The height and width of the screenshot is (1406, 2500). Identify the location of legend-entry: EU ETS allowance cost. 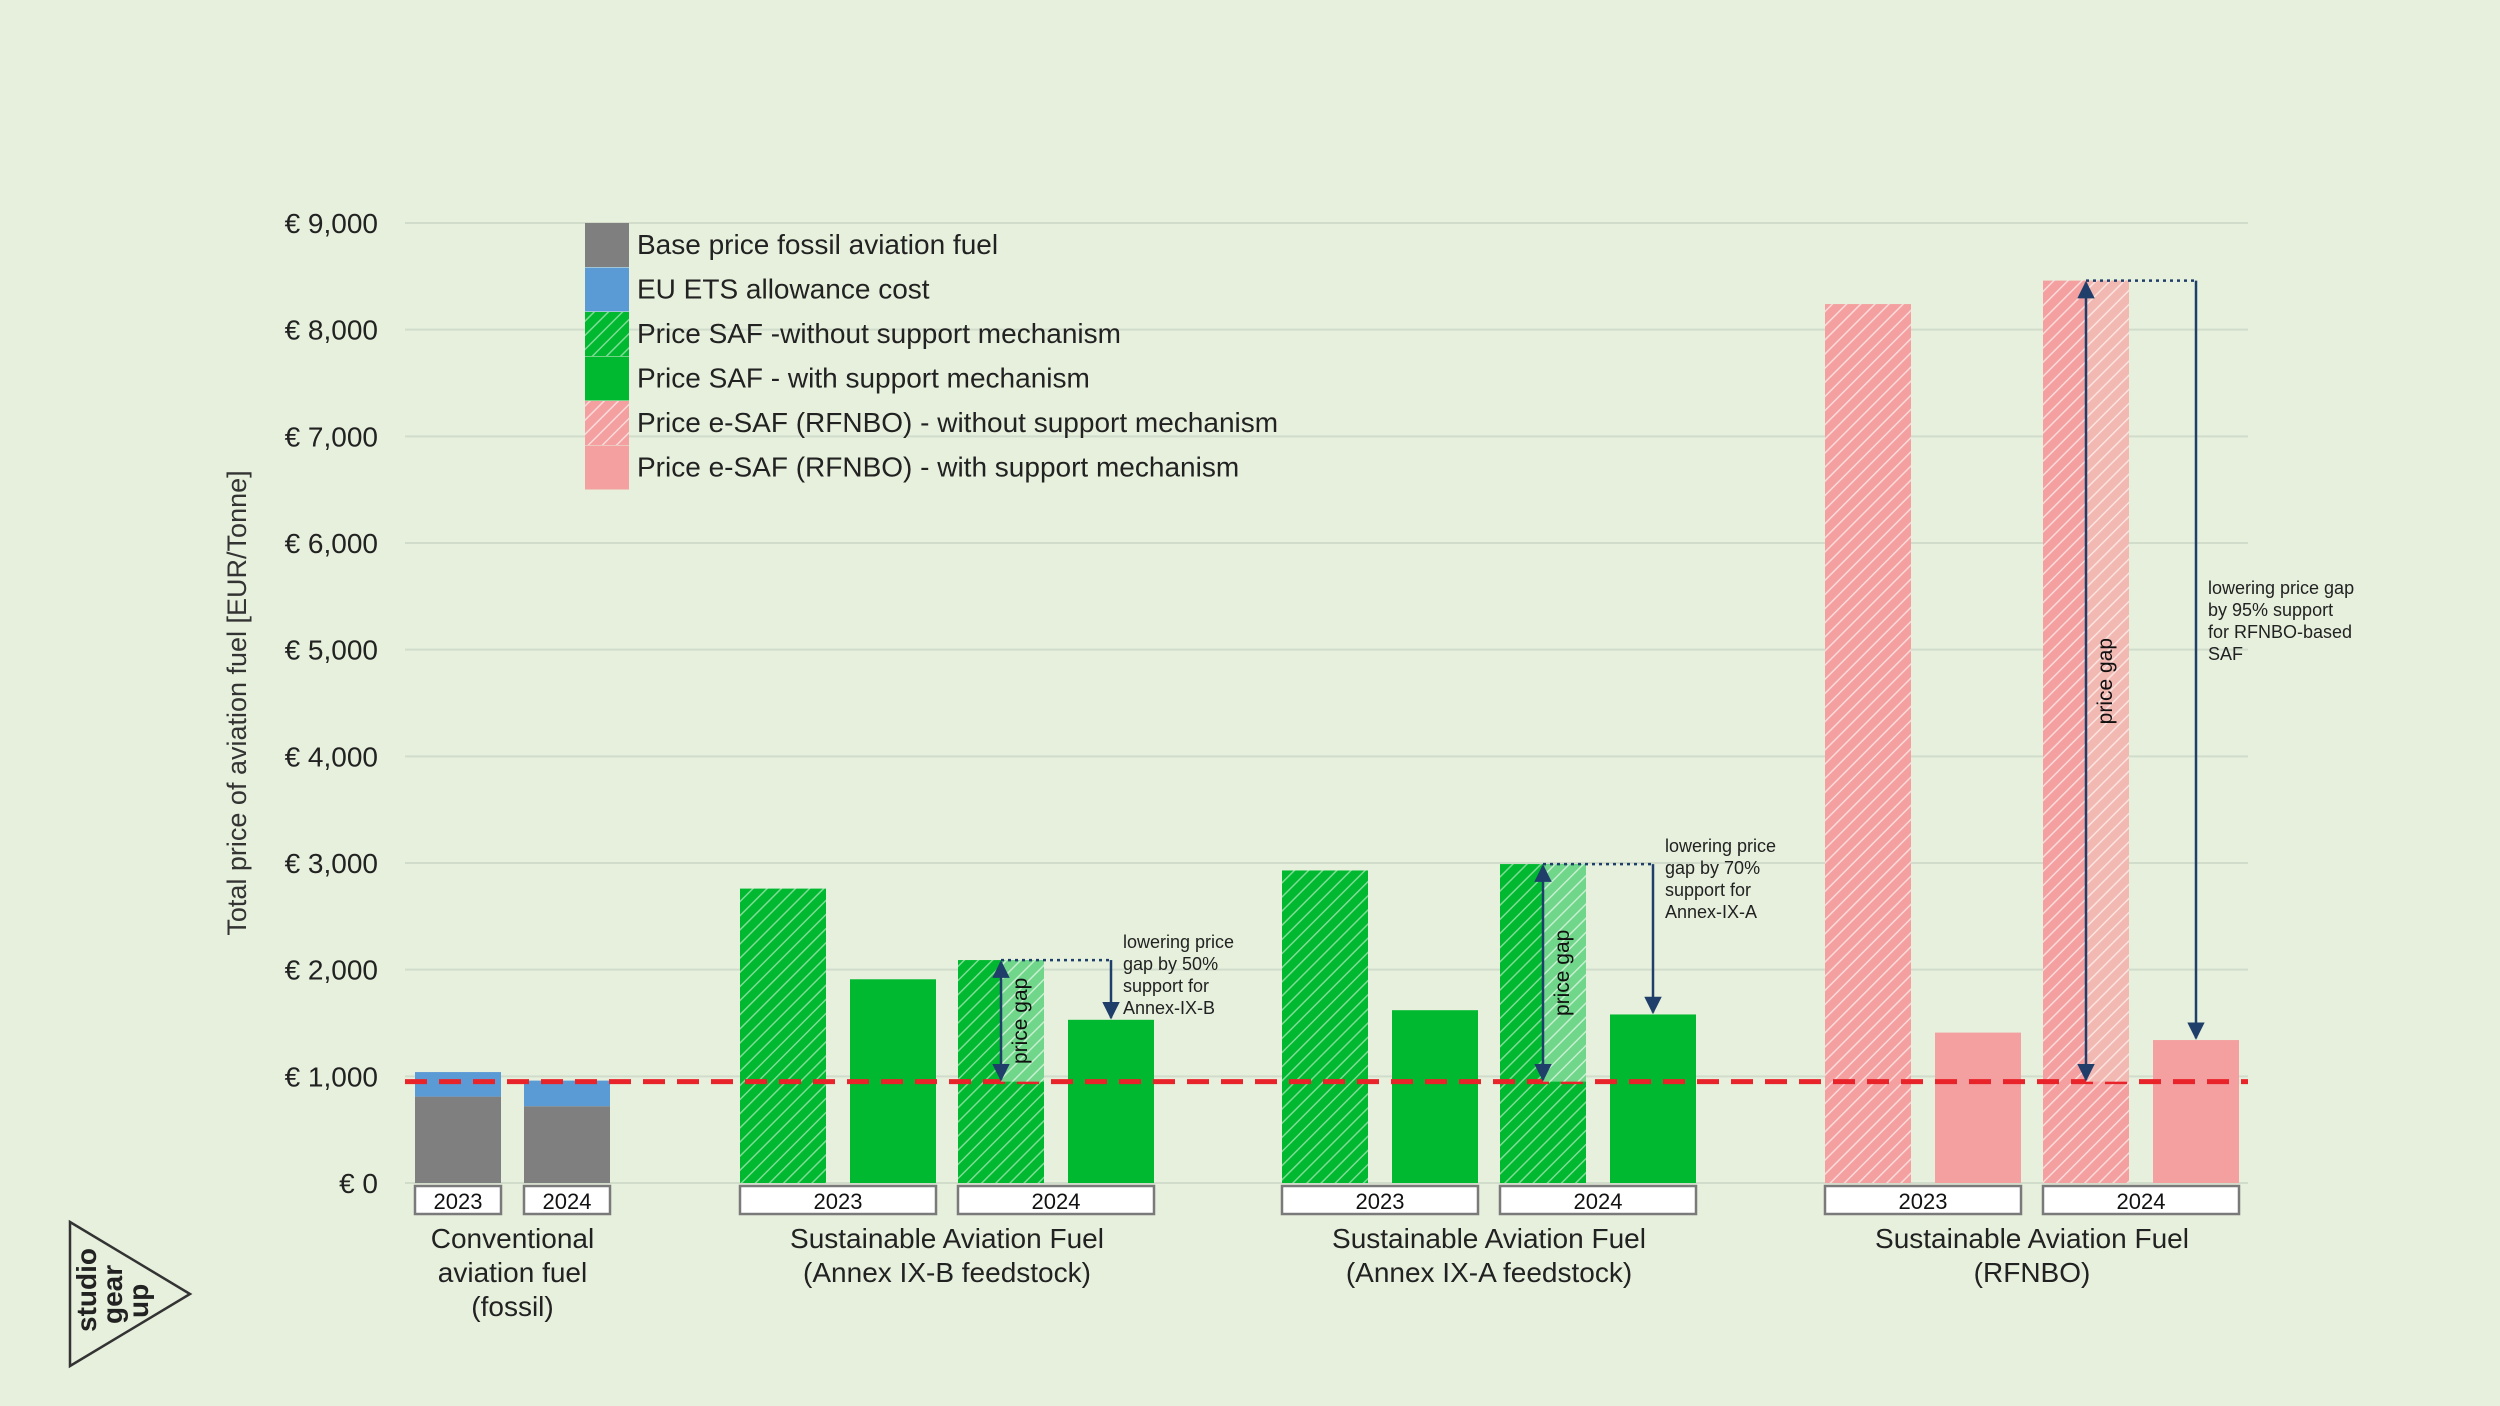
(757, 289).